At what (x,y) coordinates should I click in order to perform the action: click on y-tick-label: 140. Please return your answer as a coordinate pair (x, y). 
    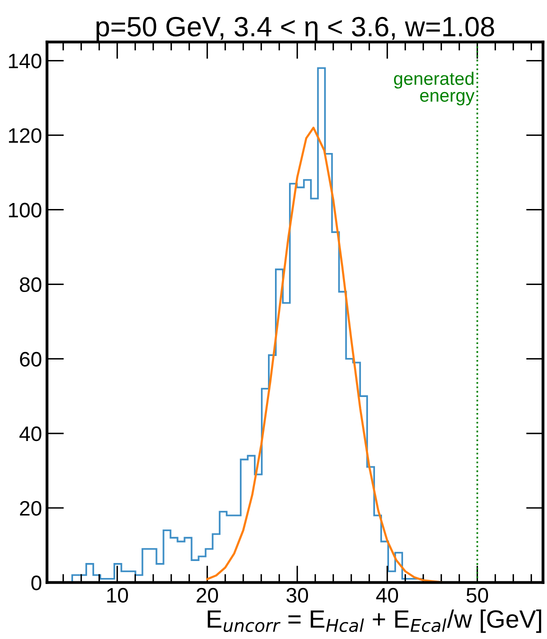
    Looking at the image, I should click on (25, 61).